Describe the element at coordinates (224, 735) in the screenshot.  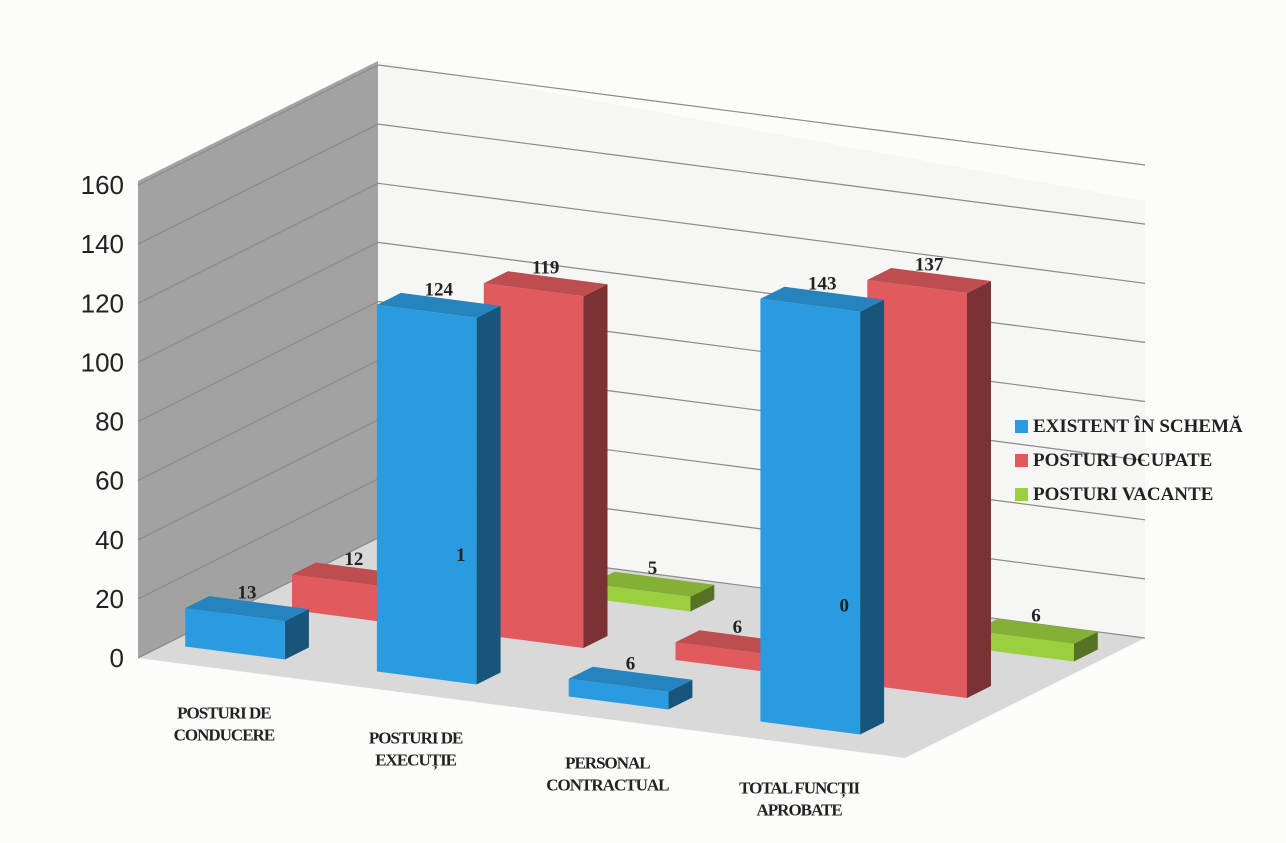
I see `category-label-line: CONDUCERE` at that location.